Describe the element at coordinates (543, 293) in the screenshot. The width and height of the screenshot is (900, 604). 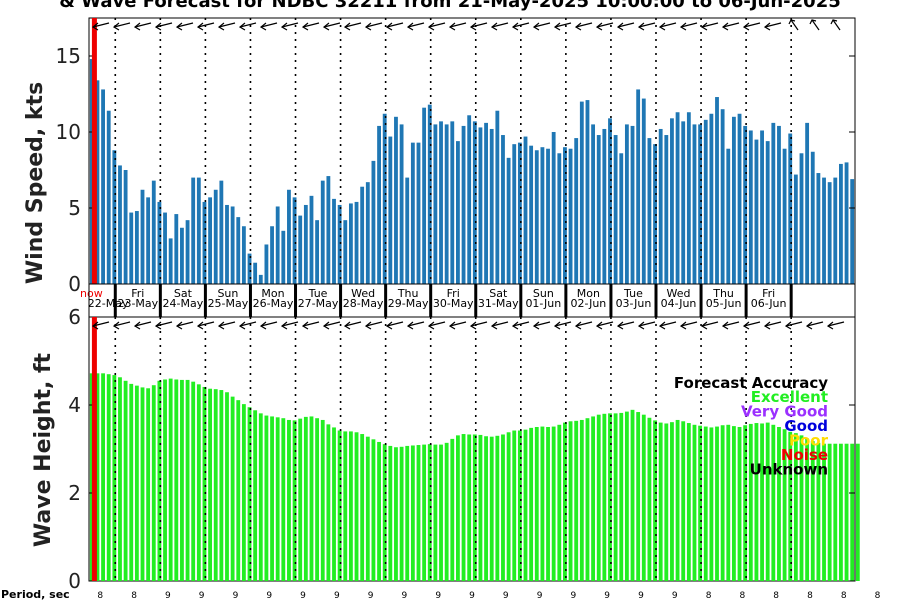
I see `day-name-label: Sun` at that location.